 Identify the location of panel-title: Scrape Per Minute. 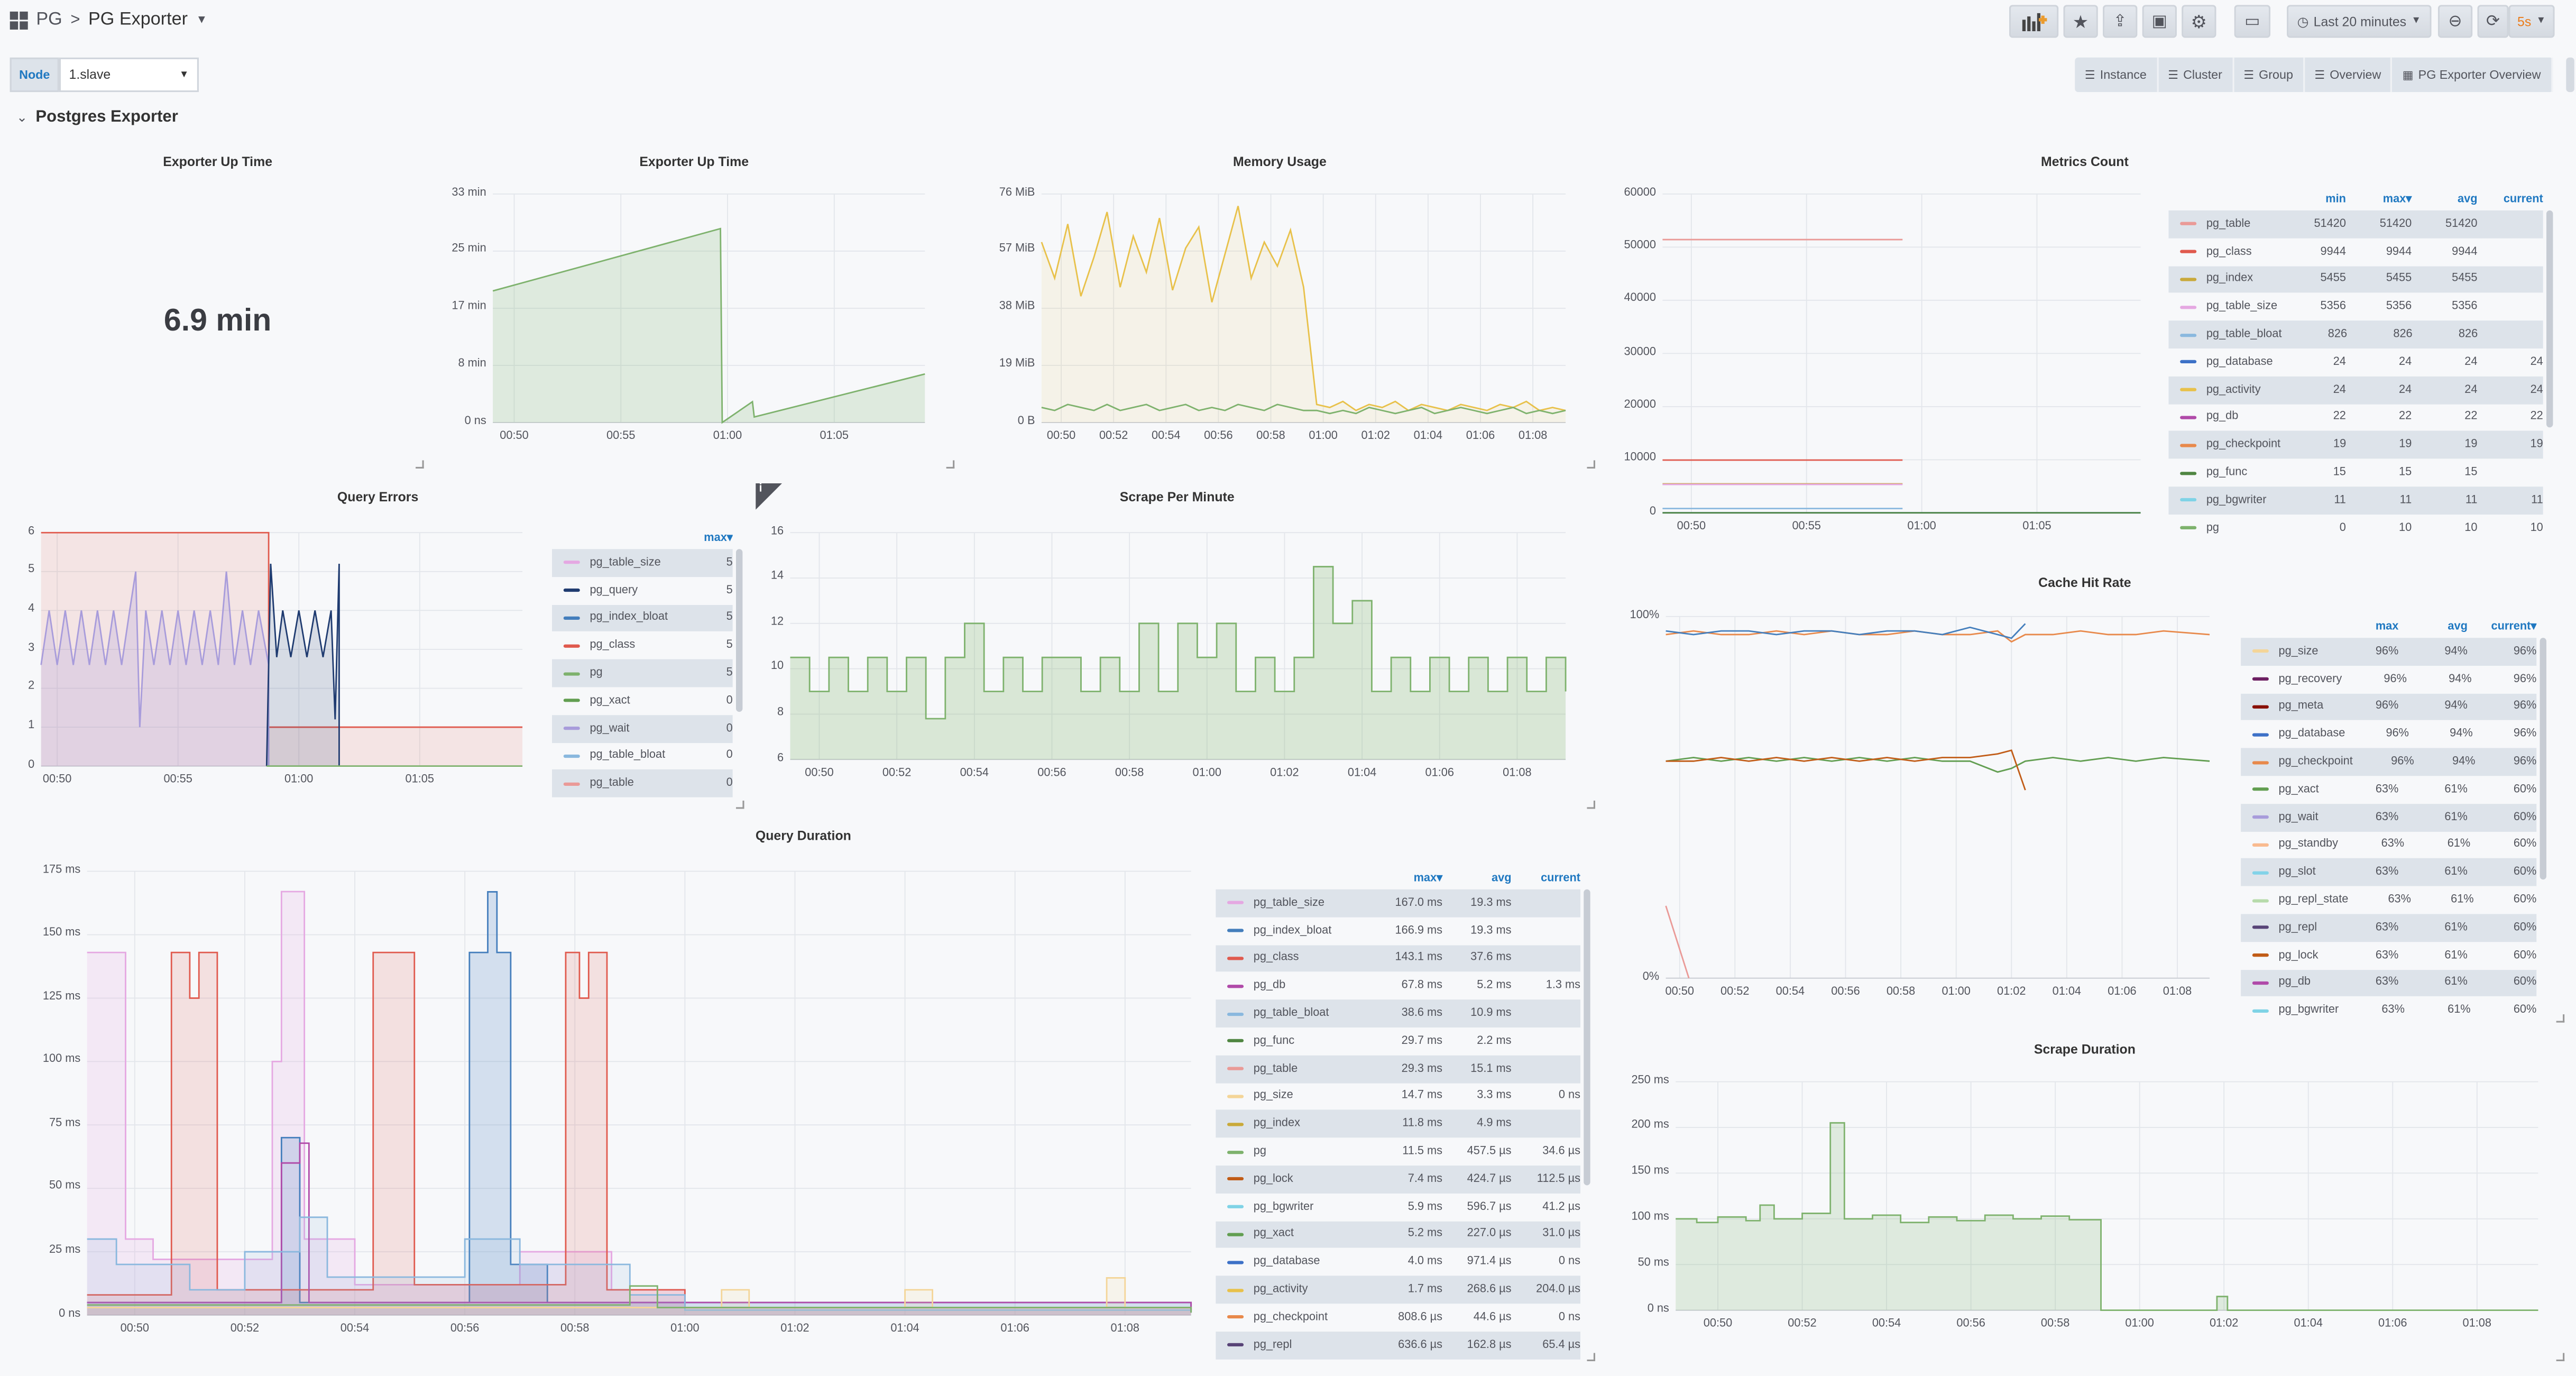
(1177, 497).